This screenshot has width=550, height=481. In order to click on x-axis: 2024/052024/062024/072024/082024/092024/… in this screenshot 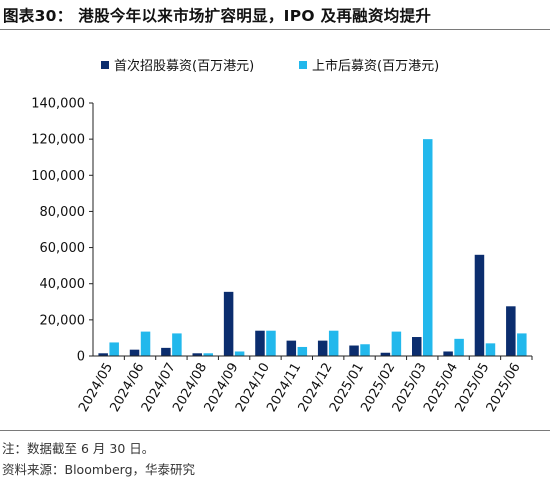, I will do `click(304, 385)`.